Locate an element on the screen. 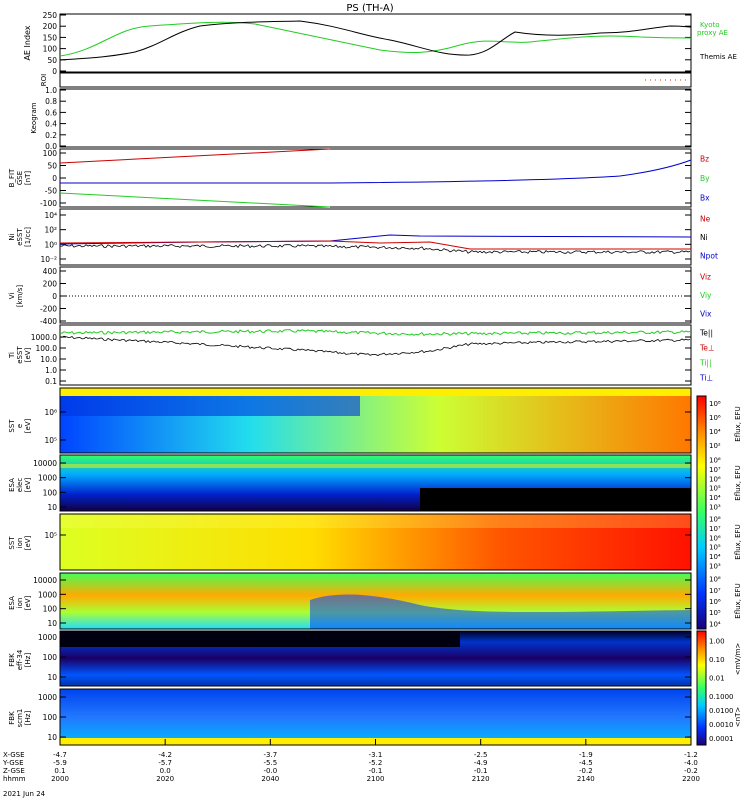  legend-bfit-1: By is located at coordinates (705, 178).